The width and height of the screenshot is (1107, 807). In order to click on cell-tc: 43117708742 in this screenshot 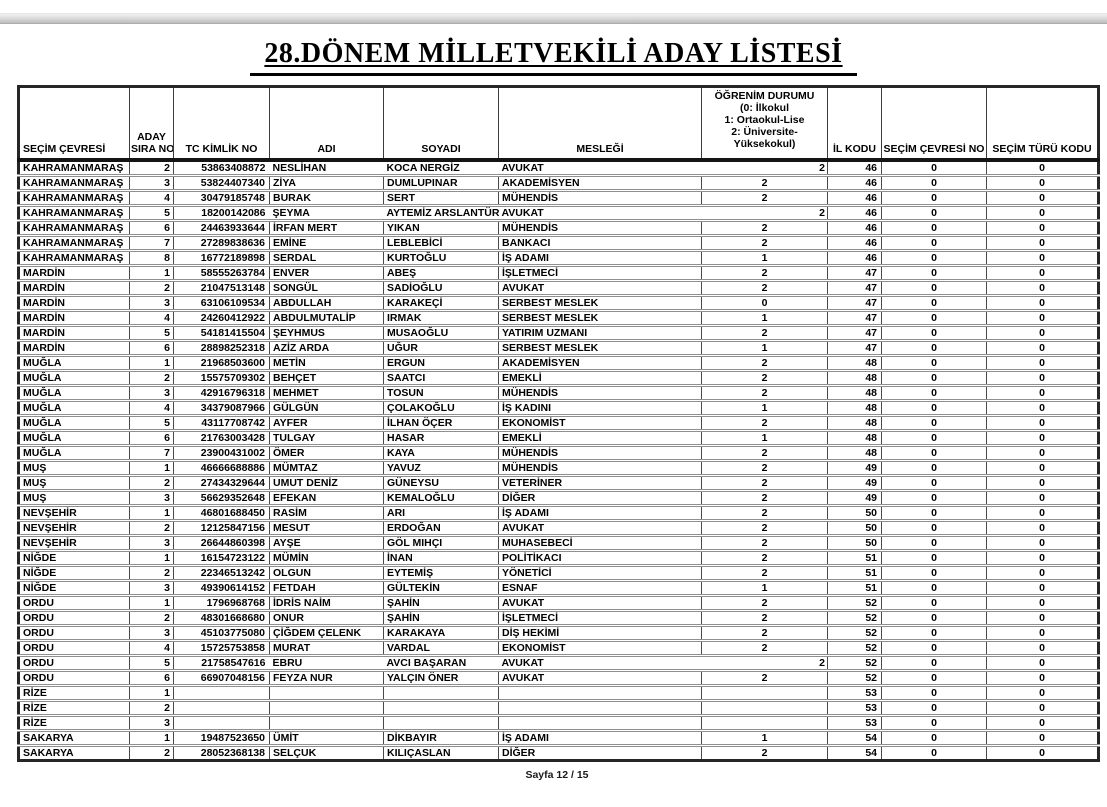, I will do `click(221, 421)`.